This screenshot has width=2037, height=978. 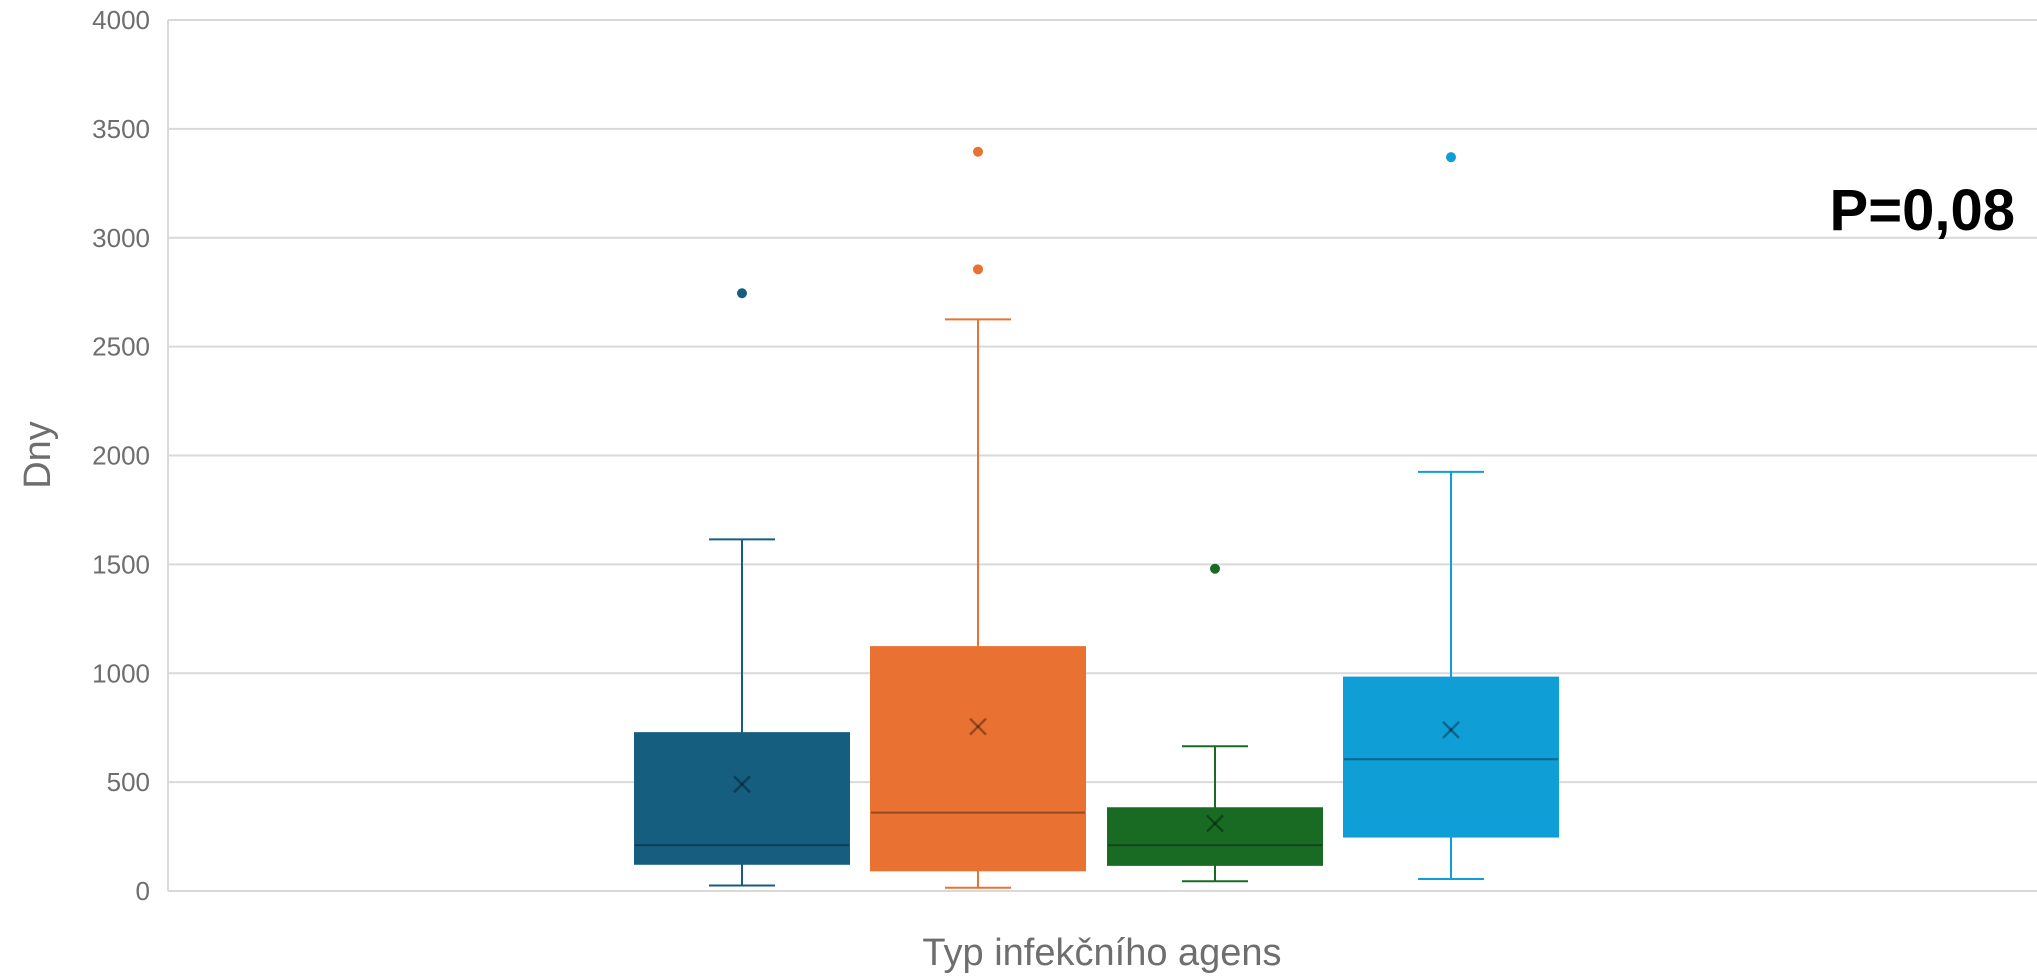 I want to click on y-tick-label: 2500, so click(x=121, y=347).